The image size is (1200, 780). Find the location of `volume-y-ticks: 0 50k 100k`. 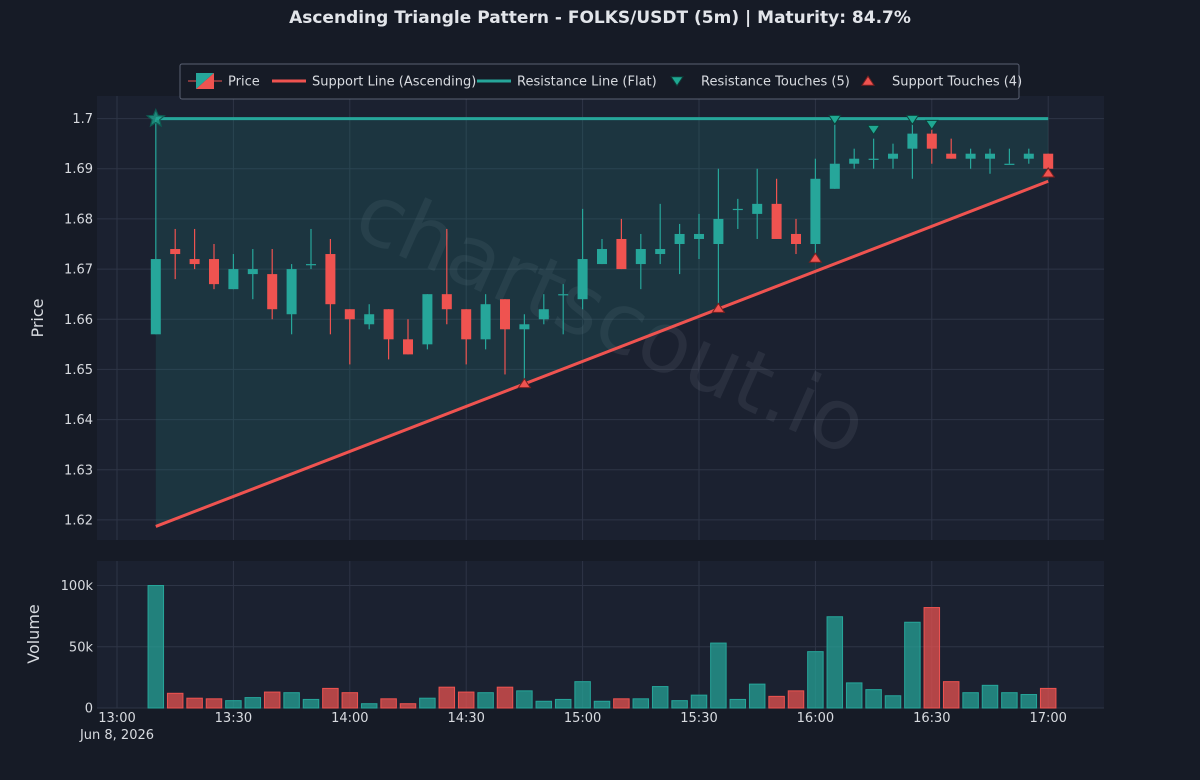

volume-y-ticks: 0 50k 100k is located at coordinates (77, 648).